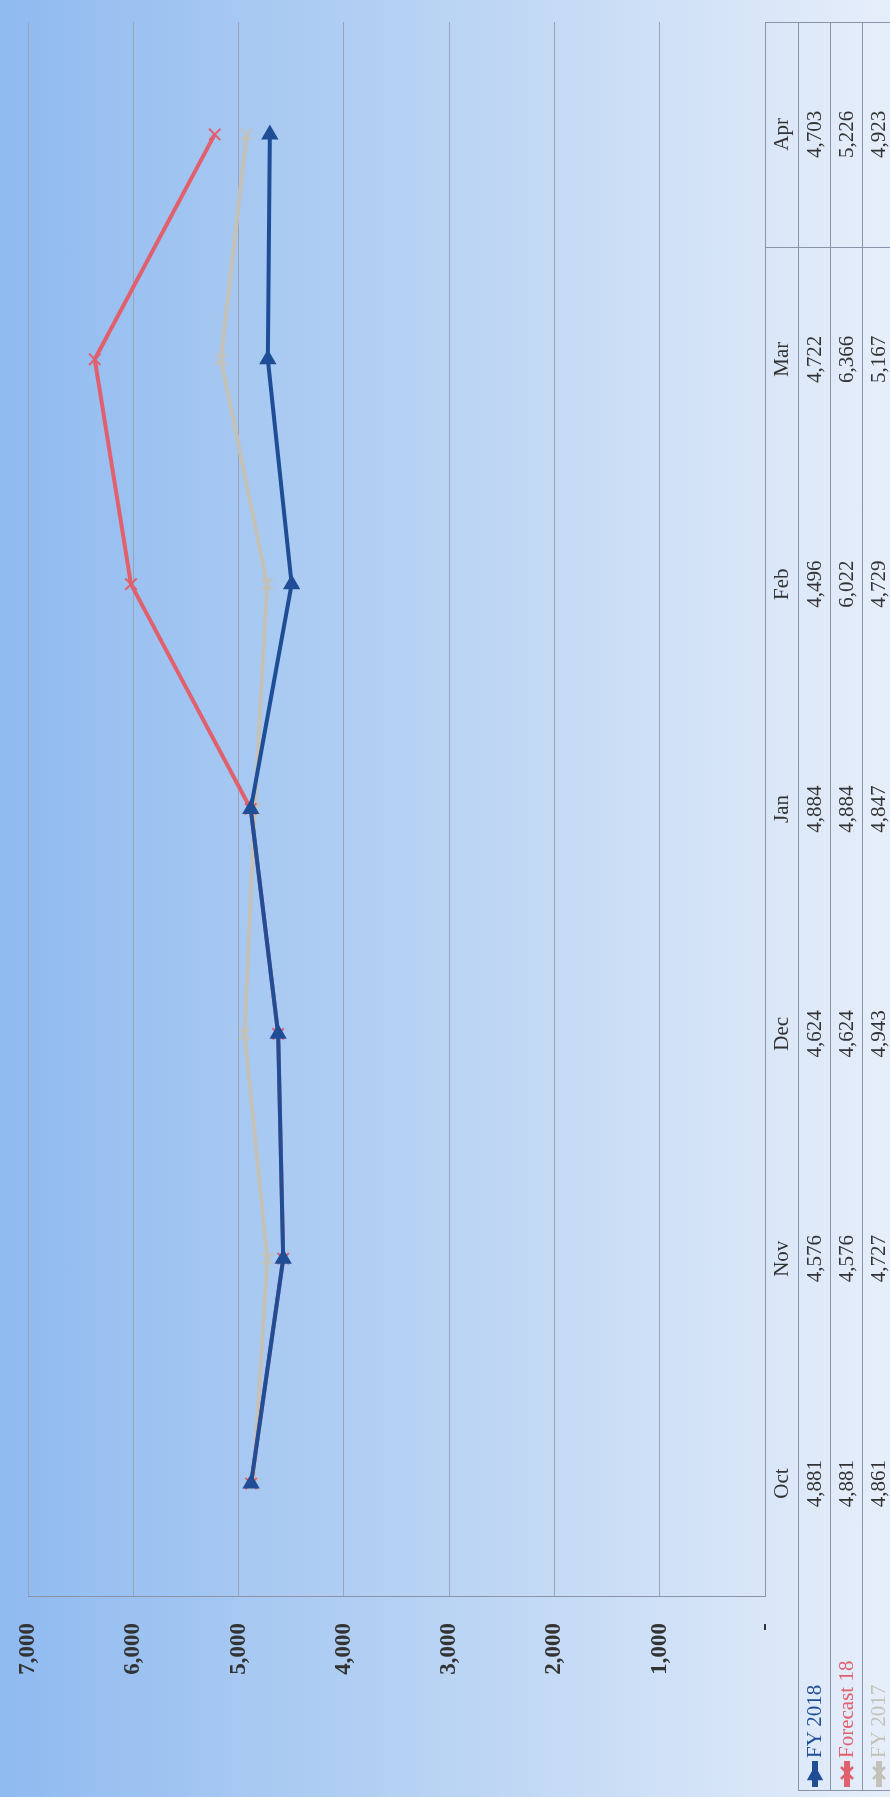 The height and width of the screenshot is (1797, 890). What do you see at coordinates (237, 1649) in the screenshot?
I see `x-tick-label: 5,000` at bounding box center [237, 1649].